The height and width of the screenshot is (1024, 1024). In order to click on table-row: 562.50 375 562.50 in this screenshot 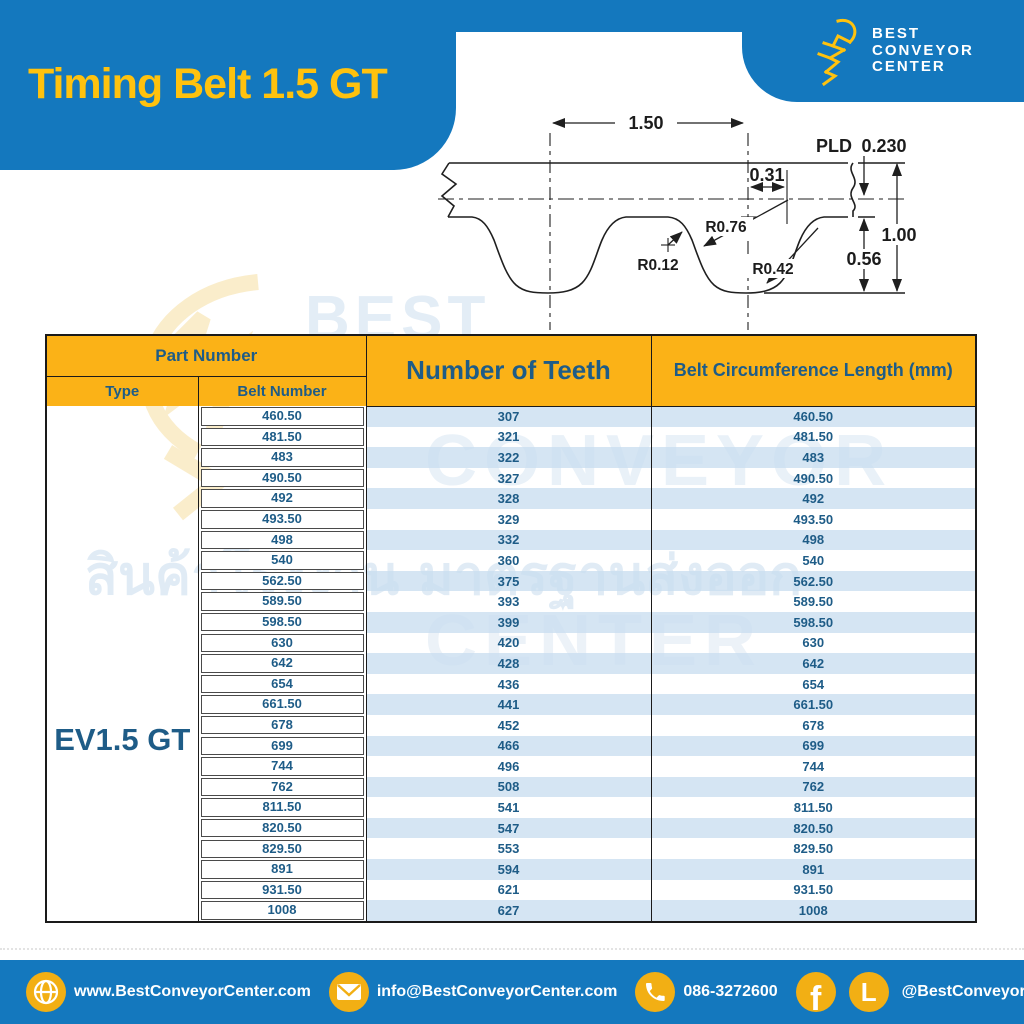, I will do `click(511, 581)`.